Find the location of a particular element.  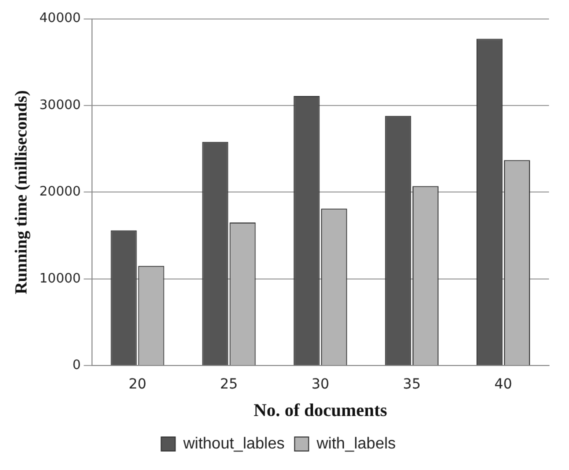

x-tick-label: 25 is located at coordinates (229, 384).